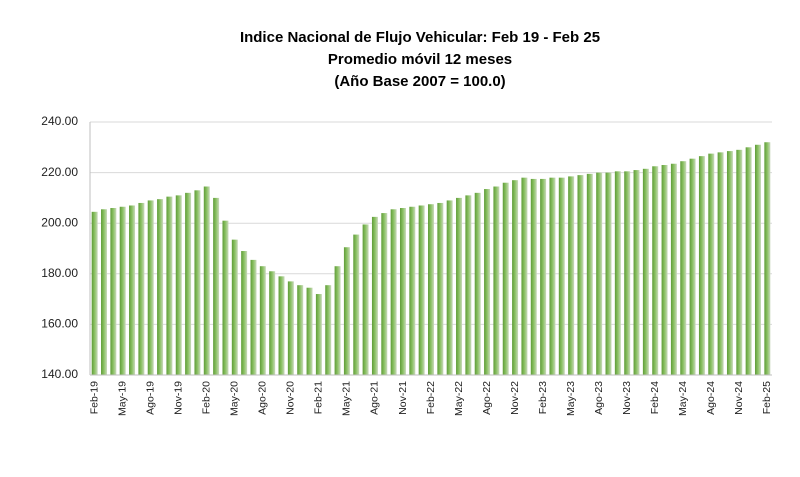 This screenshot has height=477, width=800. I want to click on x-tick-label: May-21, so click(347, 398).